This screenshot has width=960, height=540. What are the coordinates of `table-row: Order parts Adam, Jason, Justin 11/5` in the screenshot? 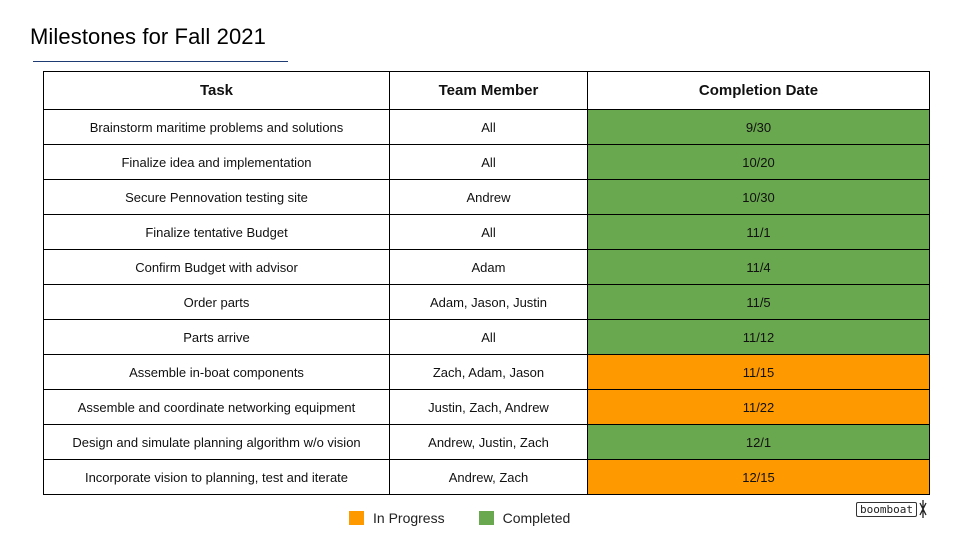 It's located at (486, 302).